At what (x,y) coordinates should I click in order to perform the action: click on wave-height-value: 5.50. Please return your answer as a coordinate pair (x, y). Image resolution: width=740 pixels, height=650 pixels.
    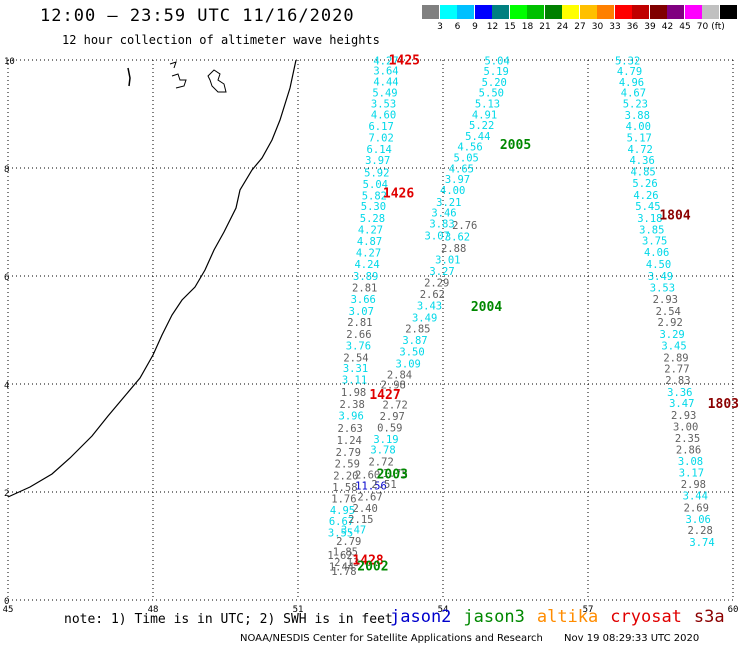
    Looking at the image, I should click on (491, 94).